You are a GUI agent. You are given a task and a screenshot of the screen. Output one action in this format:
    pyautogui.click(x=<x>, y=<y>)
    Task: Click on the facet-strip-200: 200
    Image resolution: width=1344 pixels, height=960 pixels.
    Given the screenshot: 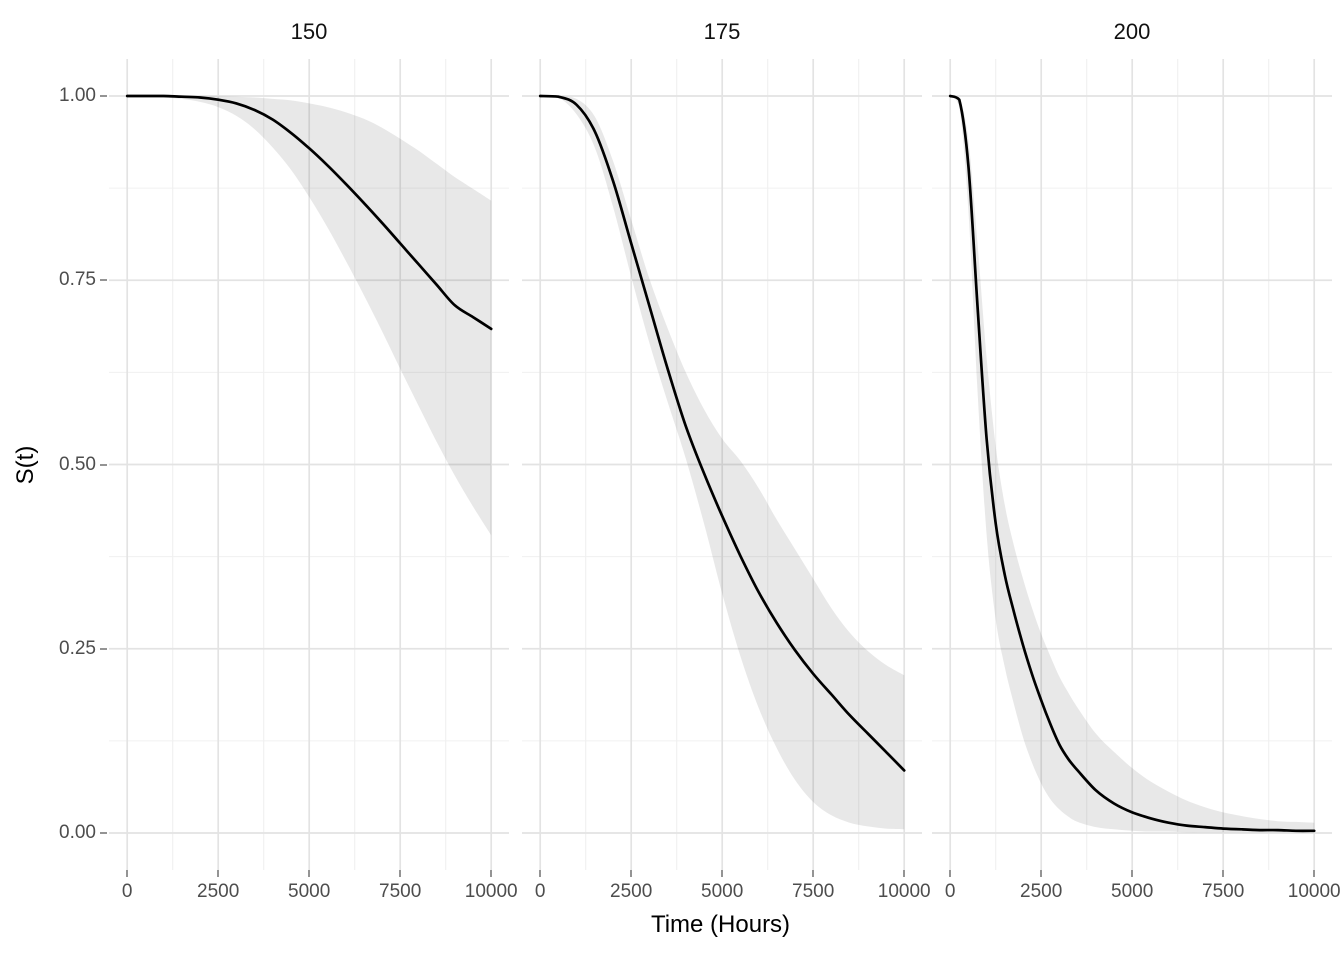 What is the action you would take?
    pyautogui.click(x=1132, y=31)
    